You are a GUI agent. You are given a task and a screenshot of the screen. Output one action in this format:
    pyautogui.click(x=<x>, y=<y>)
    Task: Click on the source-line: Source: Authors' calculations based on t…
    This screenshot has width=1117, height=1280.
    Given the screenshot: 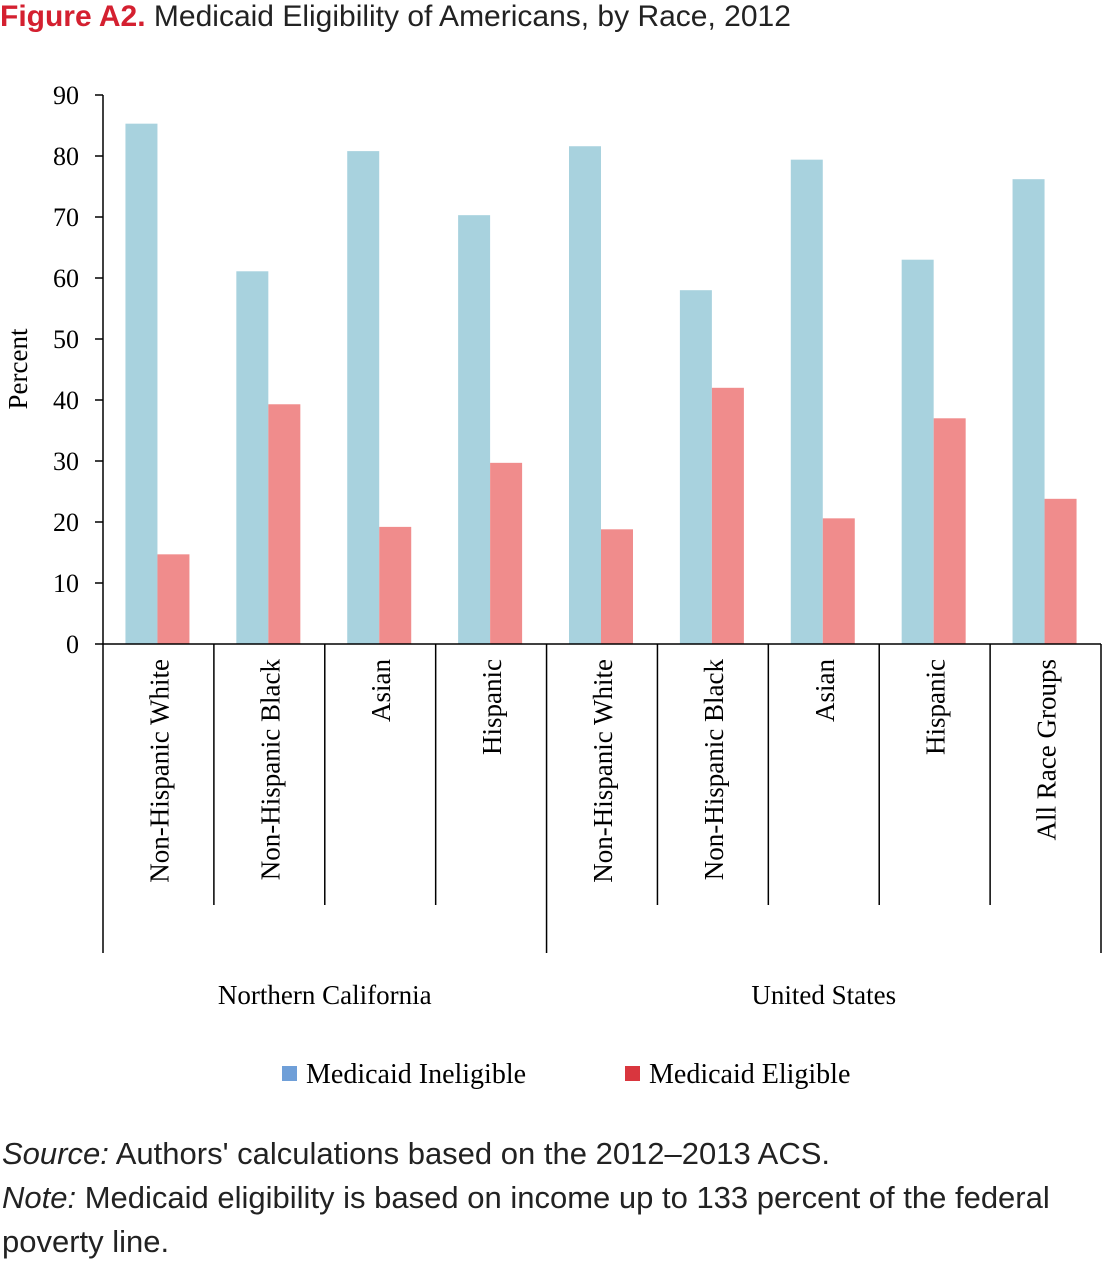 What is the action you would take?
    pyautogui.click(x=559, y=1154)
    